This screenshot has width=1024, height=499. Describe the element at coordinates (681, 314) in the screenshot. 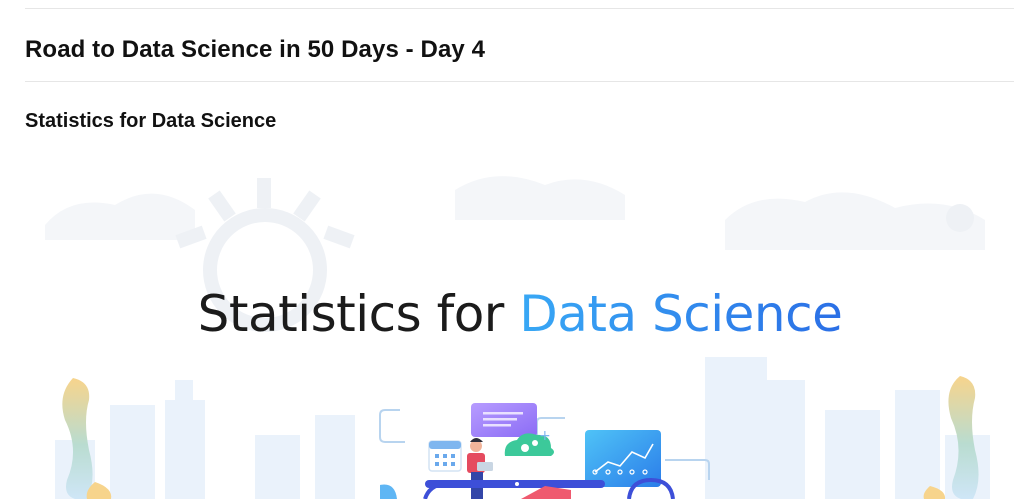

I see `banner-heading-highlight: Data Science` at that location.